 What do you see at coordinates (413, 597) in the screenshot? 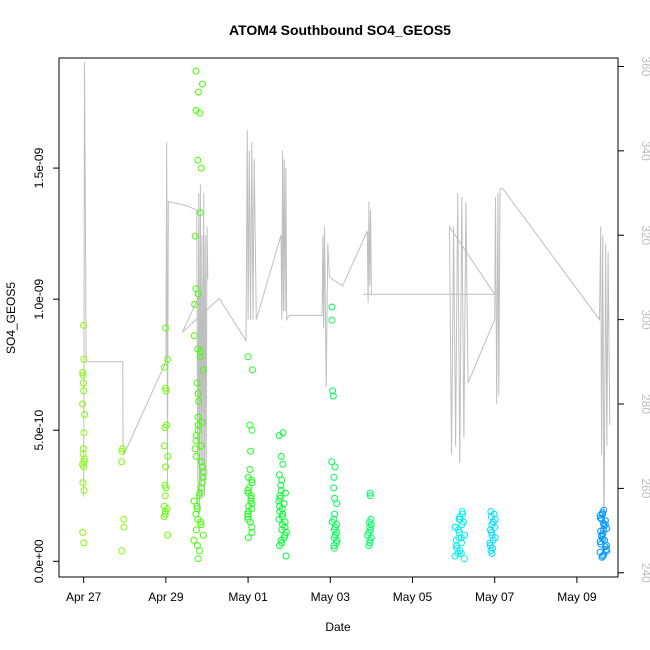
I see `x-tick-label: May 05` at bounding box center [413, 597].